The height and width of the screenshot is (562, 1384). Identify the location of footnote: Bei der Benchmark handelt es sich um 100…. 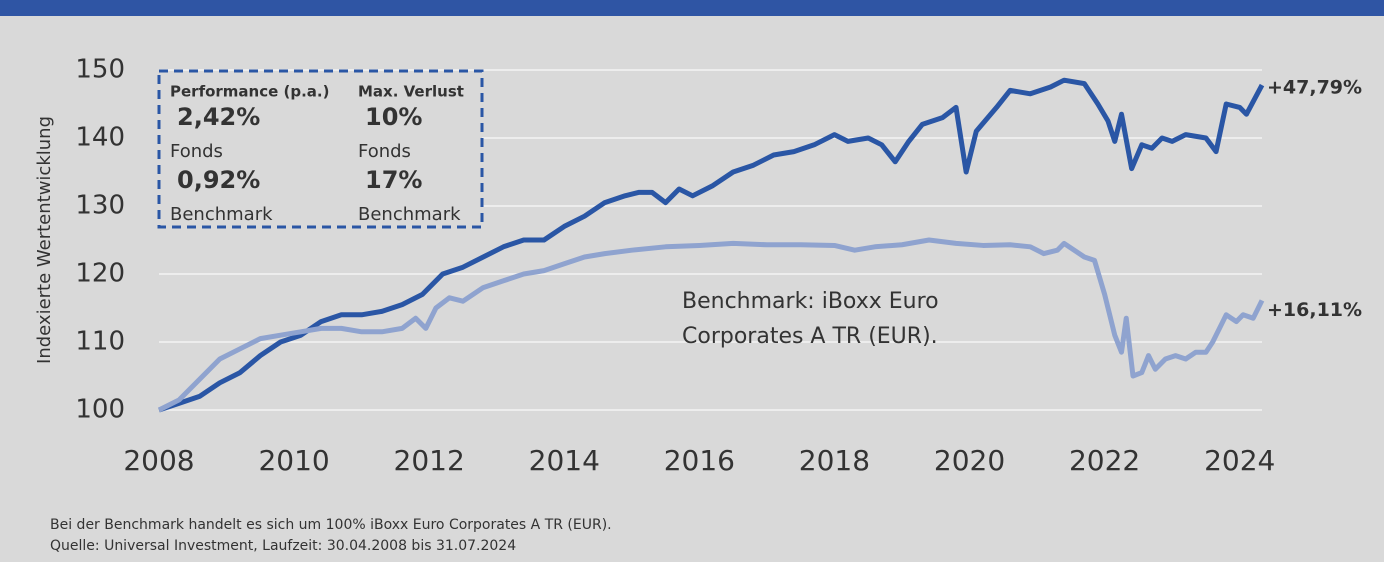
(331, 525).